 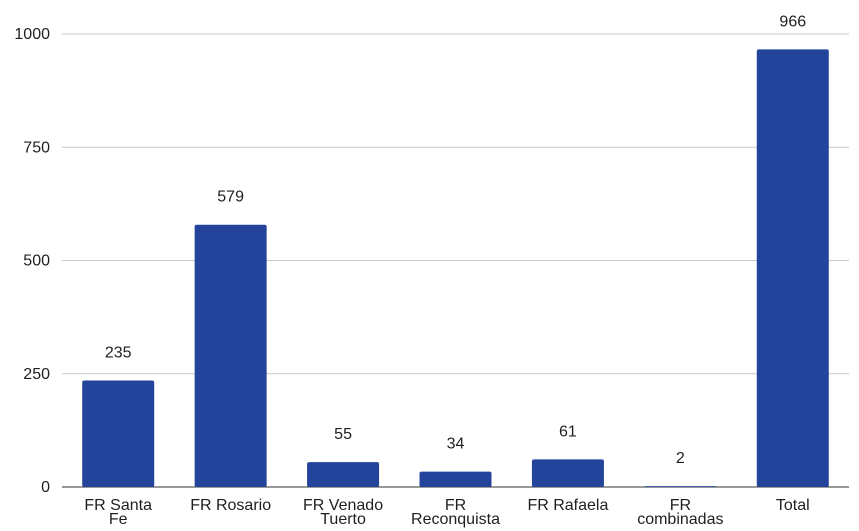 What do you see at coordinates (792, 21) in the screenshot?
I see `data-label: 966` at bounding box center [792, 21].